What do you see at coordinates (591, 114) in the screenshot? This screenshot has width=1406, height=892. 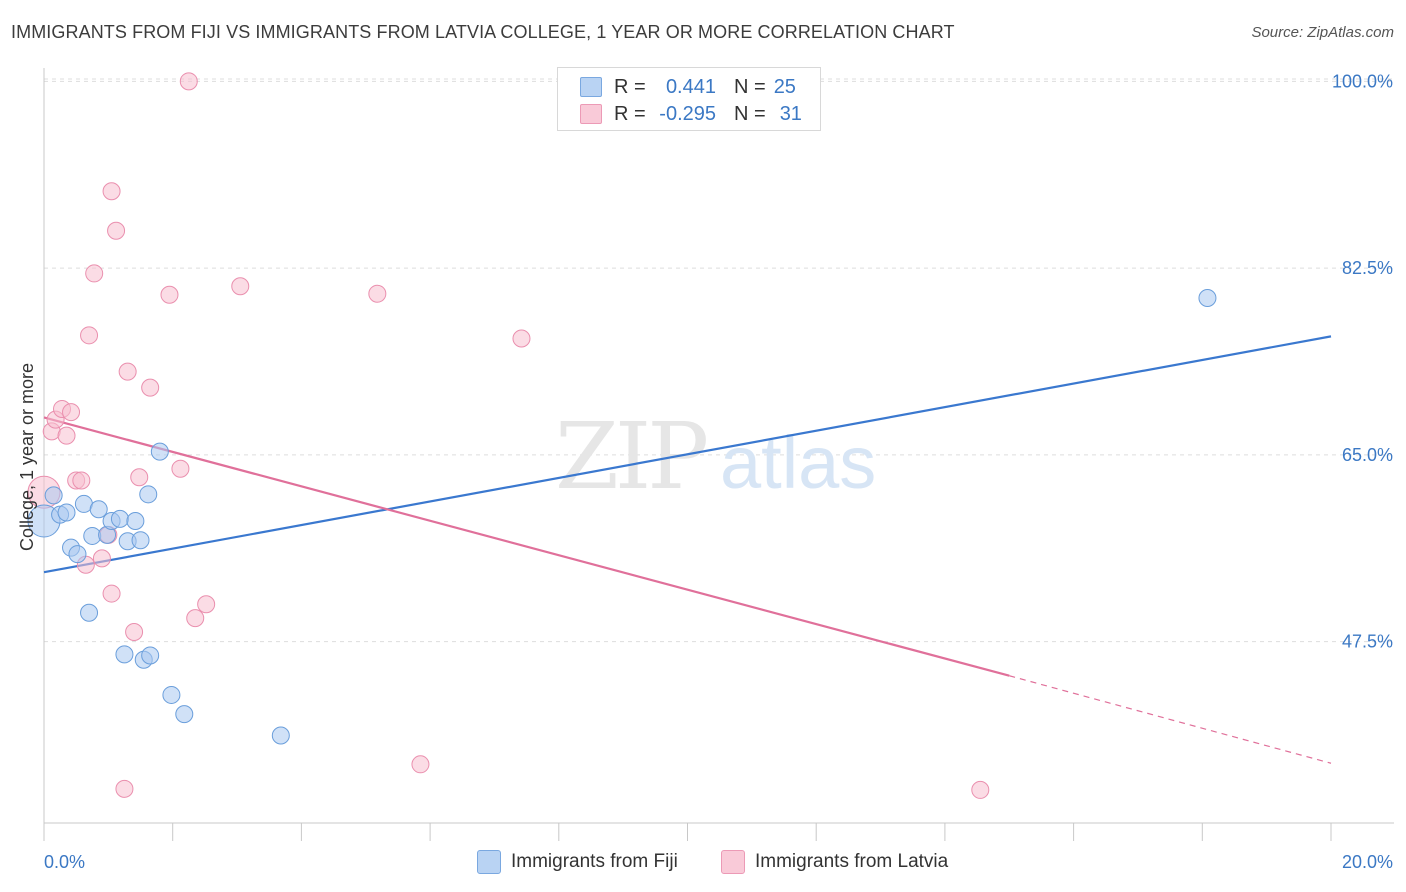 I see `latvia-swatch` at bounding box center [591, 114].